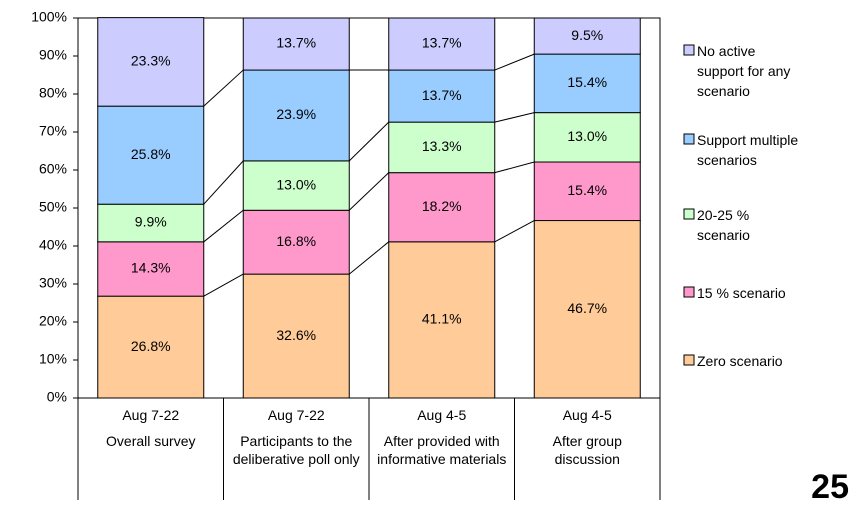 Image resolution: width=857 pixels, height=507 pixels. What do you see at coordinates (53, 131) in the screenshot?
I see `y-tick-label: 70%` at bounding box center [53, 131].